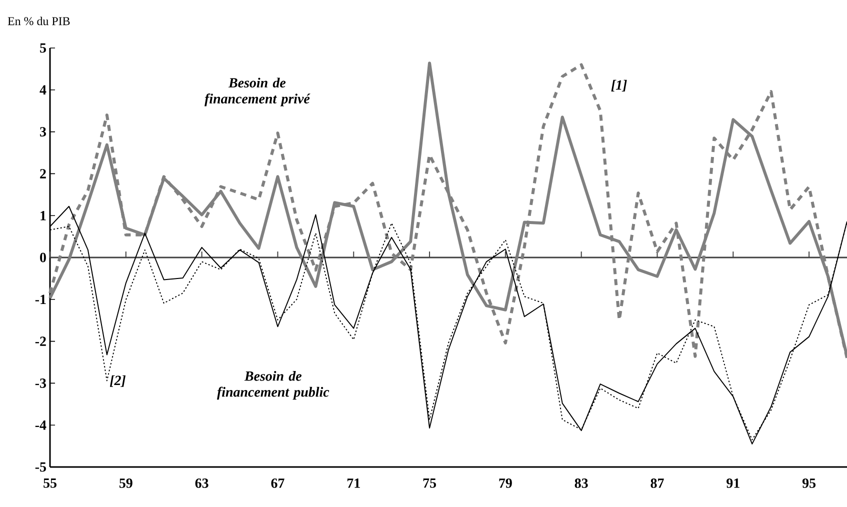  What do you see at coordinates (201, 483) in the screenshot?
I see `x-tick-label: 63` at bounding box center [201, 483].